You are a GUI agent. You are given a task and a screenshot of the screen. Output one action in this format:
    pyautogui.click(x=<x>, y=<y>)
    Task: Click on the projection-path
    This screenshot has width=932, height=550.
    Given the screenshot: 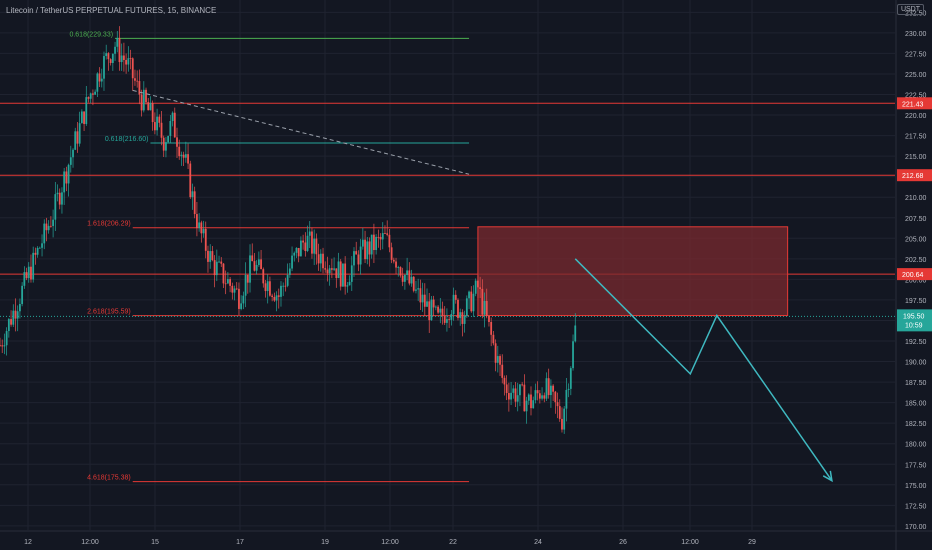 What is the action you would take?
    pyautogui.click(x=703, y=370)
    